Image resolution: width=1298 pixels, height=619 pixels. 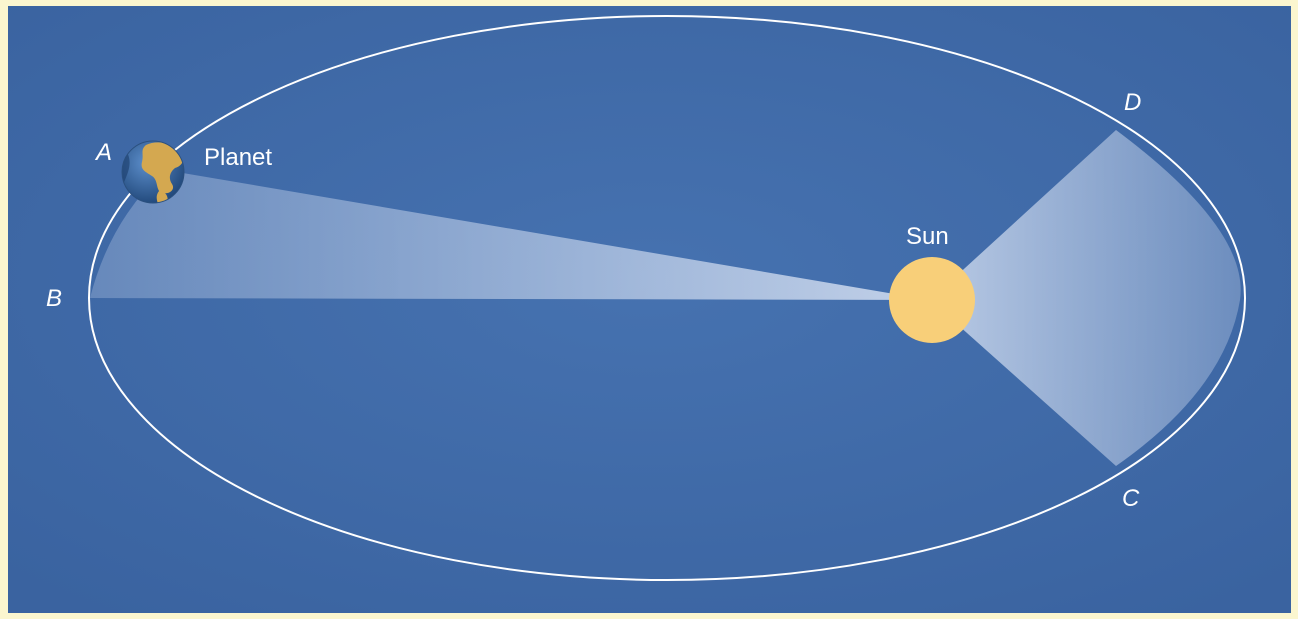 What do you see at coordinates (238, 157) in the screenshot?
I see `planet-label: Planet` at bounding box center [238, 157].